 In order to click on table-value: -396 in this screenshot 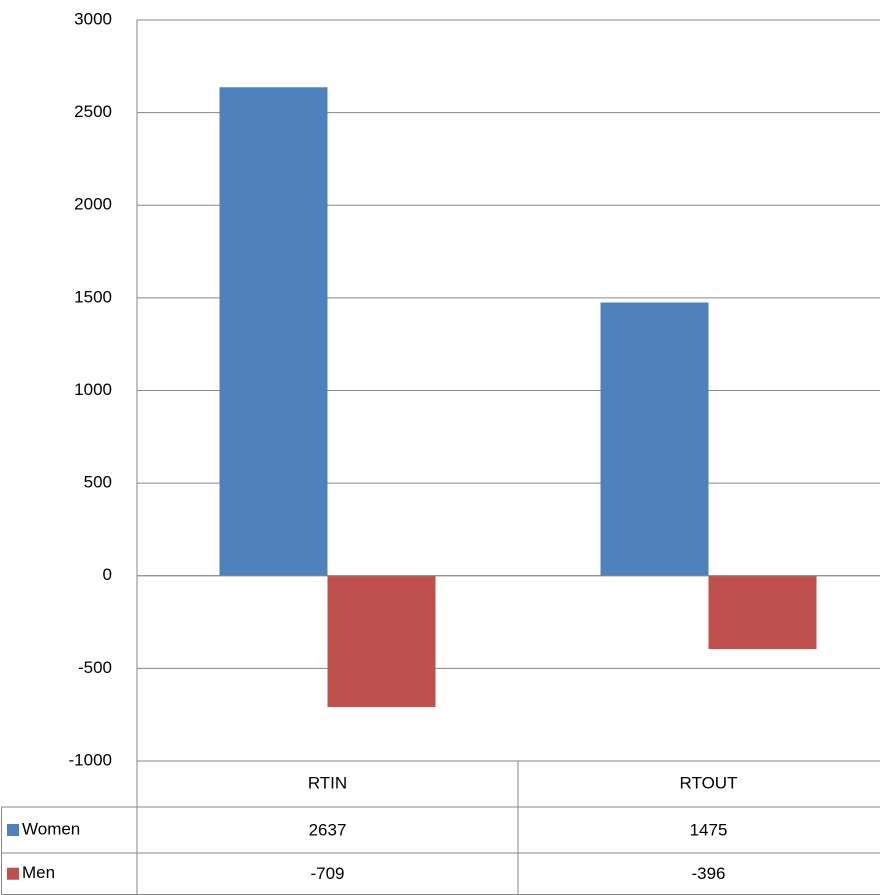, I will do `click(708, 873)`.